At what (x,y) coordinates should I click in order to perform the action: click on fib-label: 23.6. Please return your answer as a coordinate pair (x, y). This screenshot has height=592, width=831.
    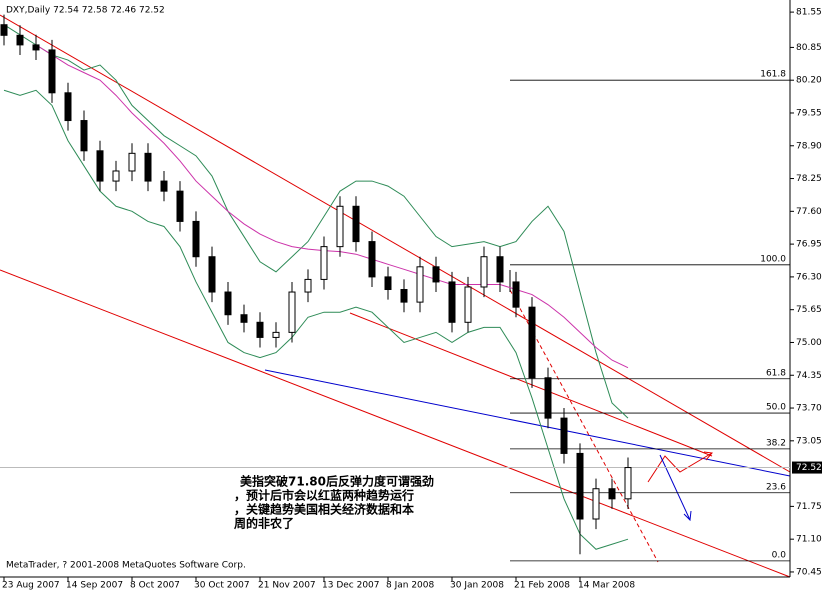
    Looking at the image, I should click on (776, 487).